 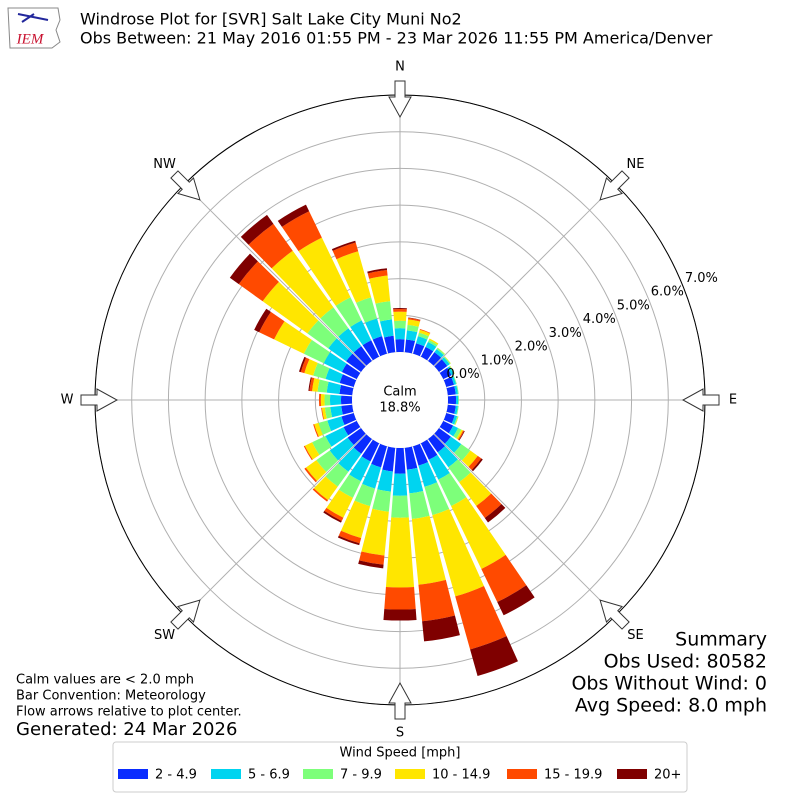 What do you see at coordinates (721, 640) in the screenshot?
I see `summary-line: Summary` at bounding box center [721, 640].